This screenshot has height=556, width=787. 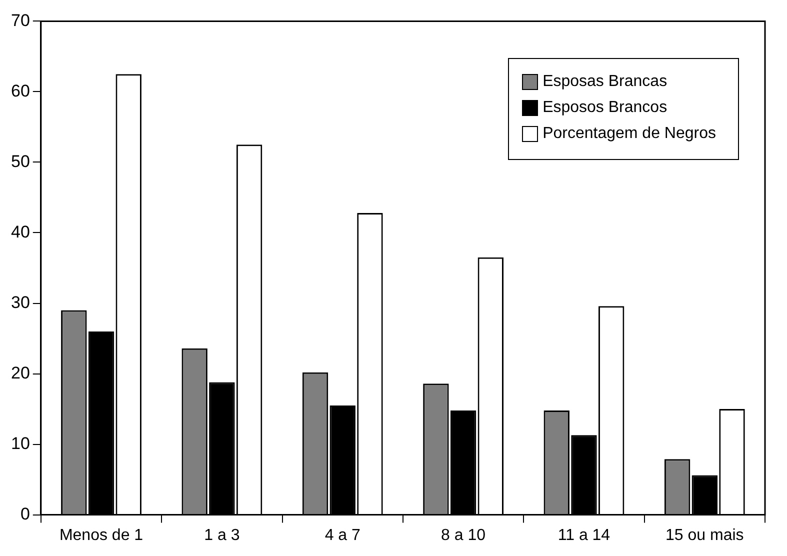 I want to click on x-tick-label: 11 a 14, so click(x=584, y=535).